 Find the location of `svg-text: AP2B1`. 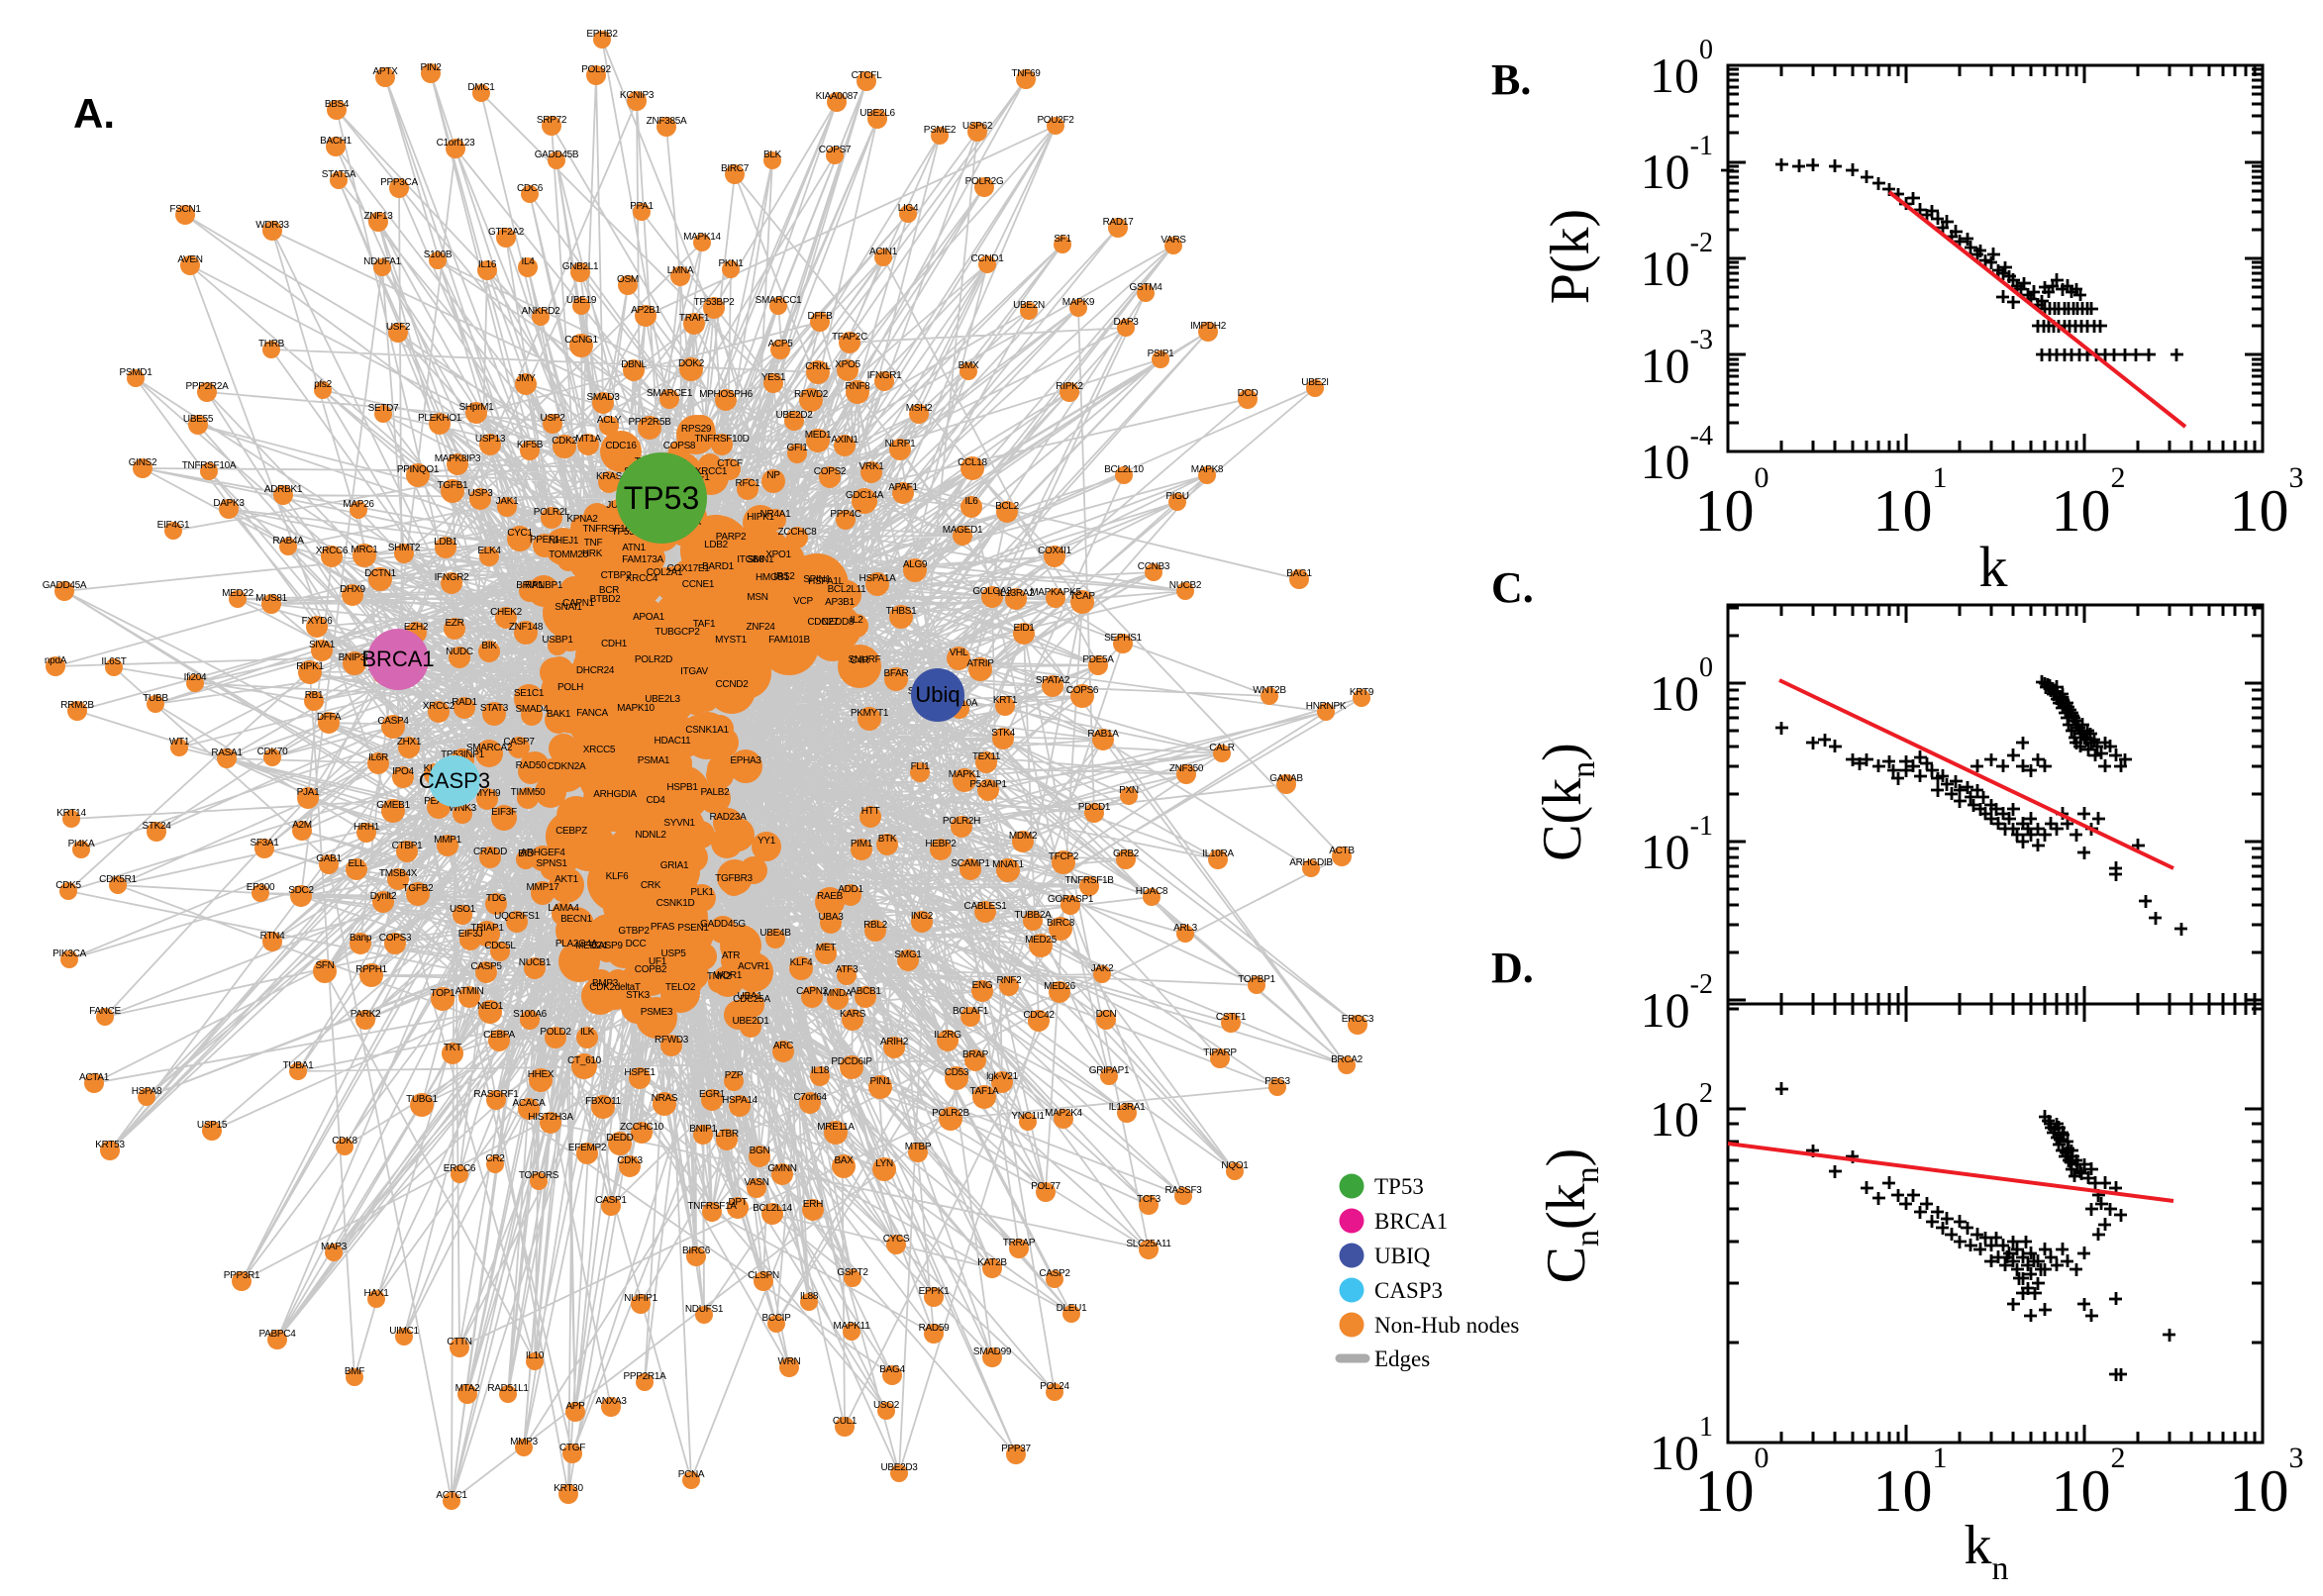

svg-text: AP2B1 is located at coordinates (646, 310).